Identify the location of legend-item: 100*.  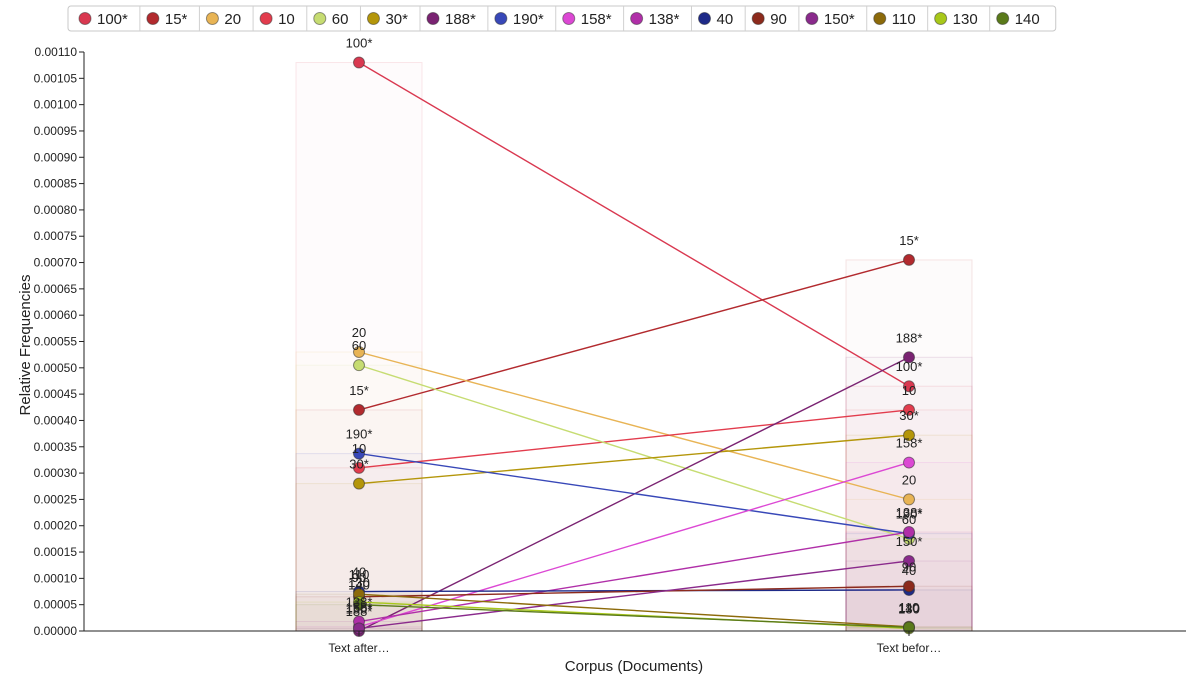
(103, 19).